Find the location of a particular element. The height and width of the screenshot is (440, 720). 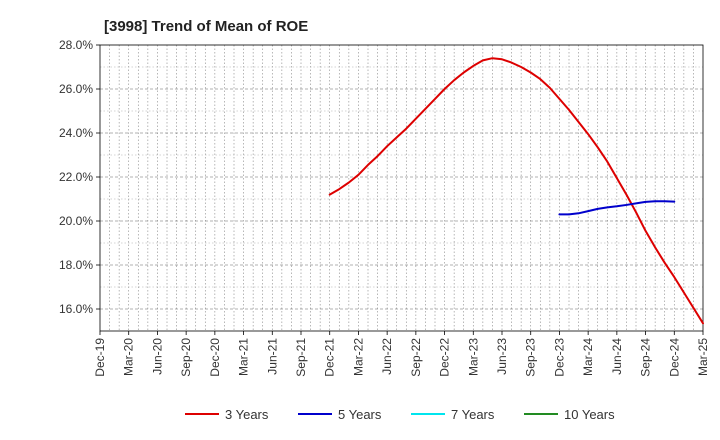

x-tick-label: Jun-20 is located at coordinates (157, 356).